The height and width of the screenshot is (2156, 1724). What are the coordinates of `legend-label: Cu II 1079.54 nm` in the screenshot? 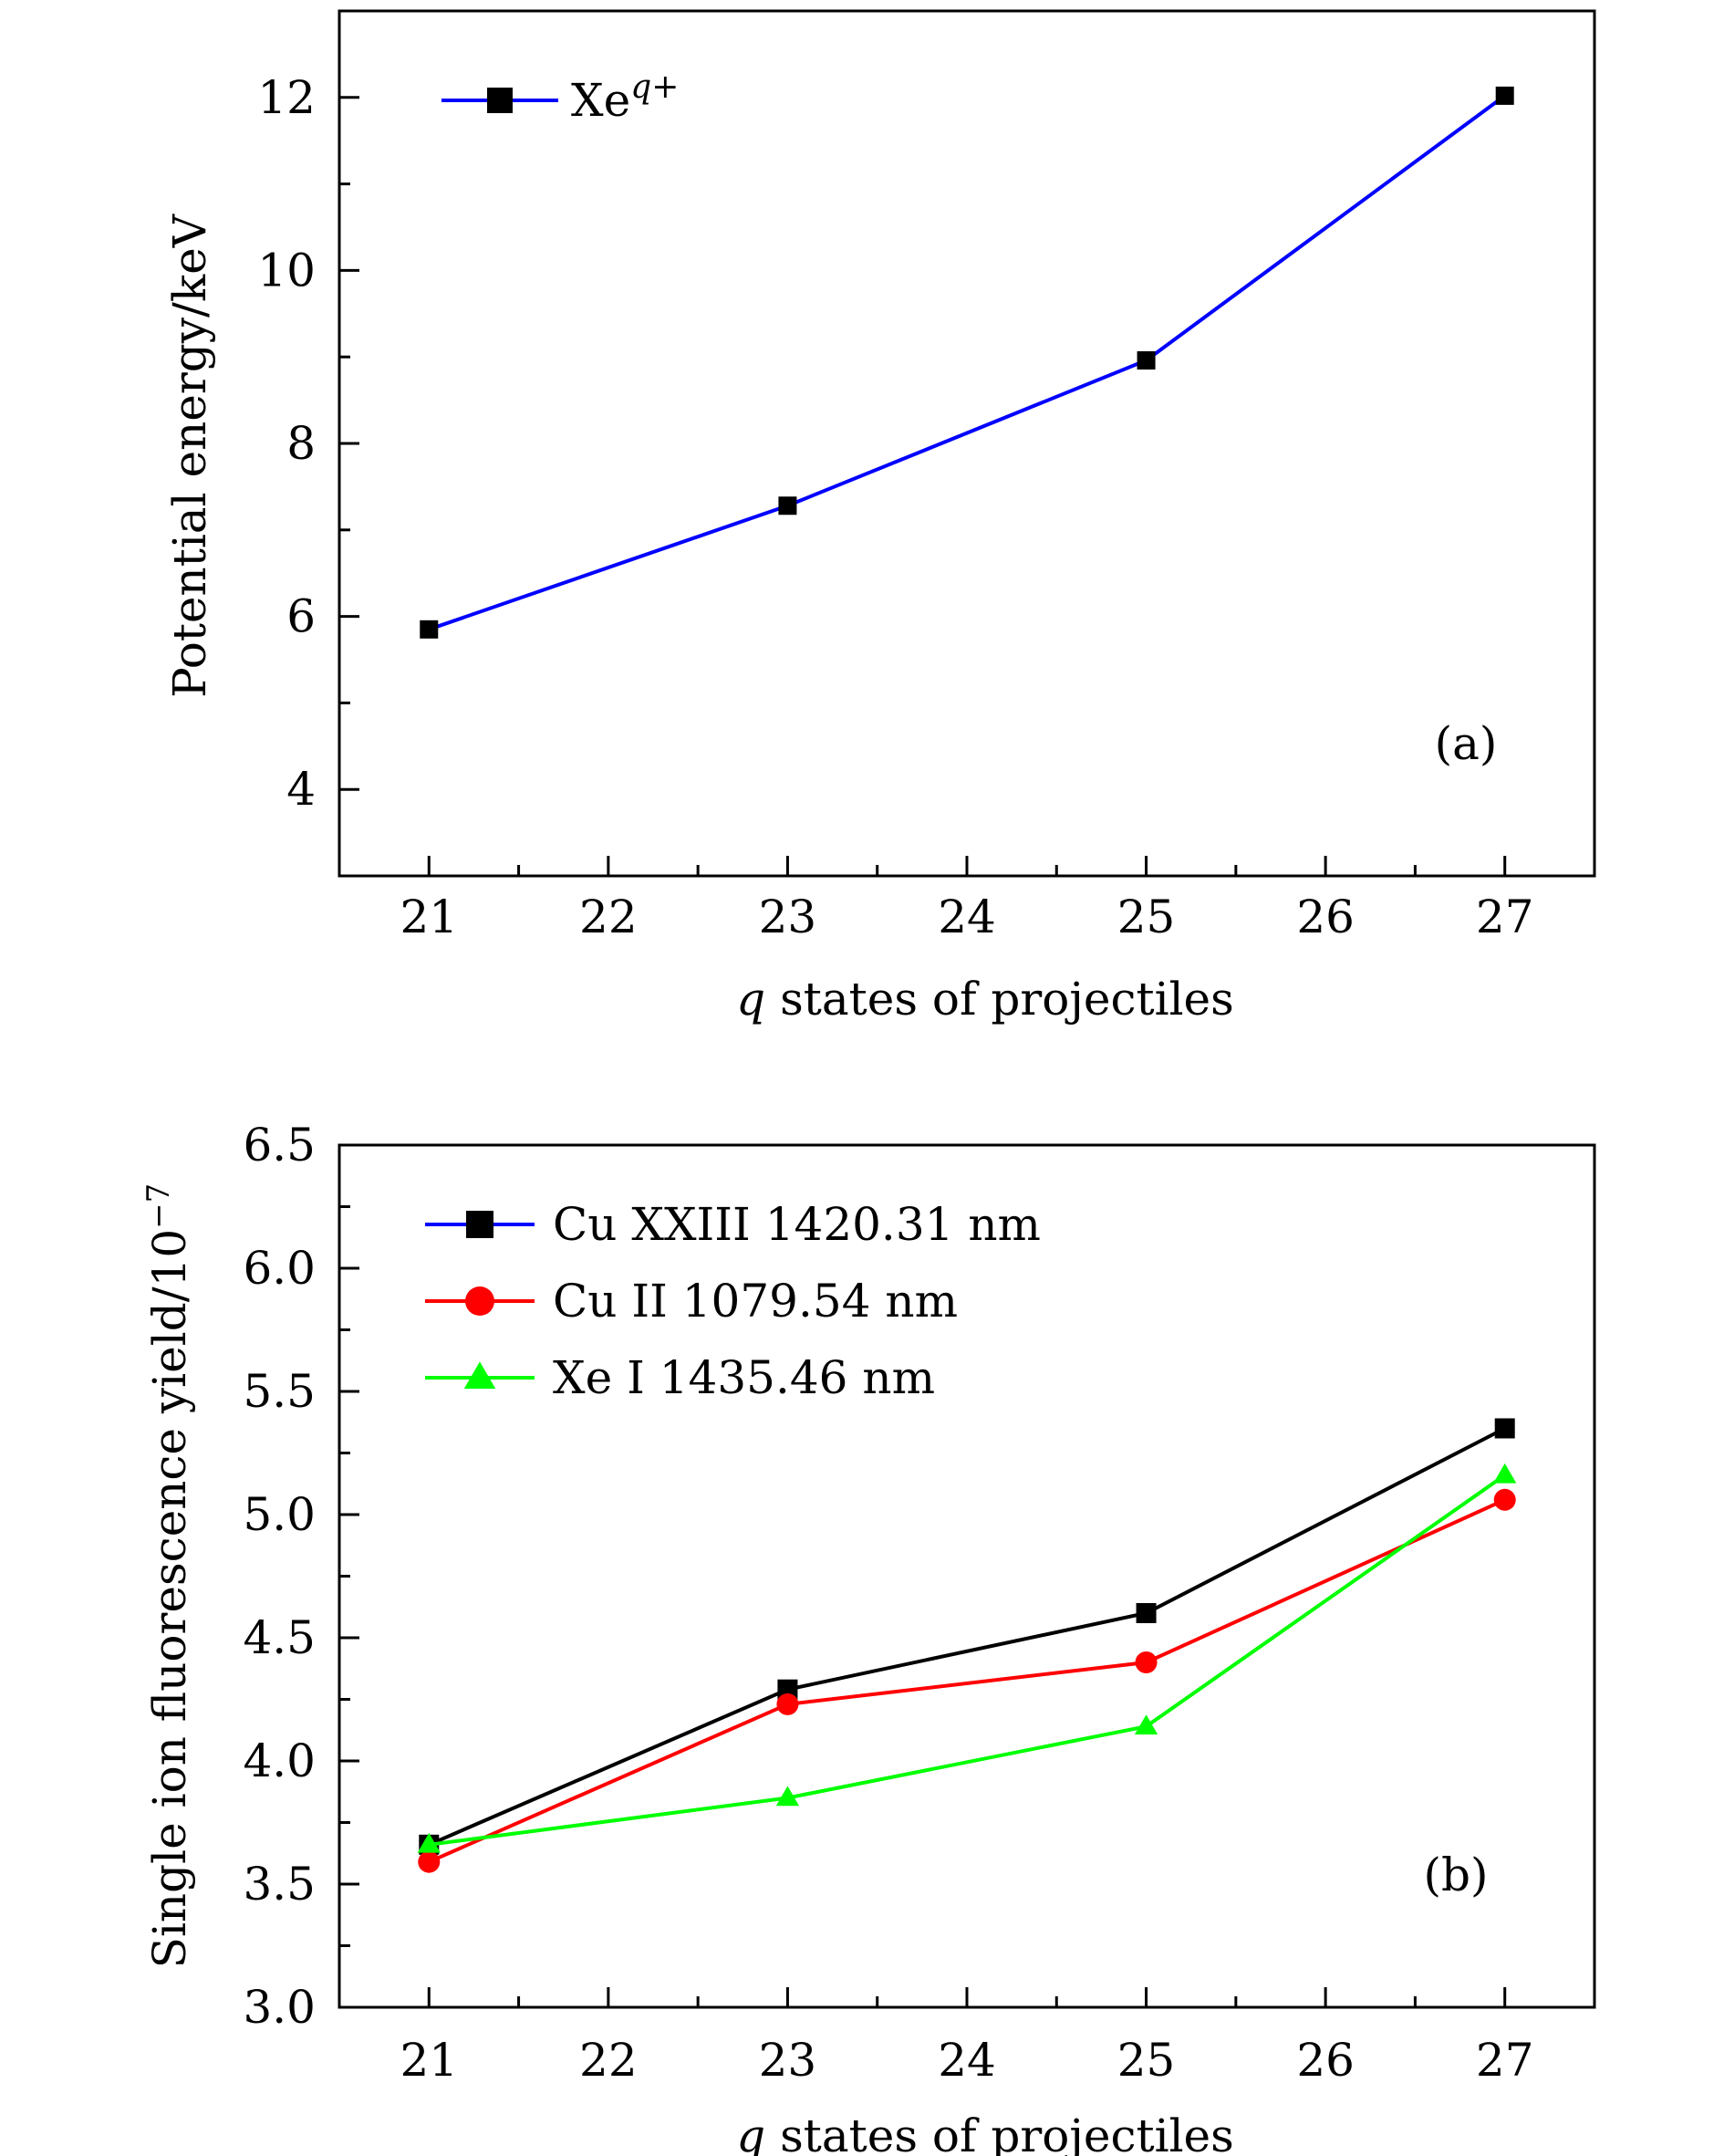 It's located at (755, 1302).